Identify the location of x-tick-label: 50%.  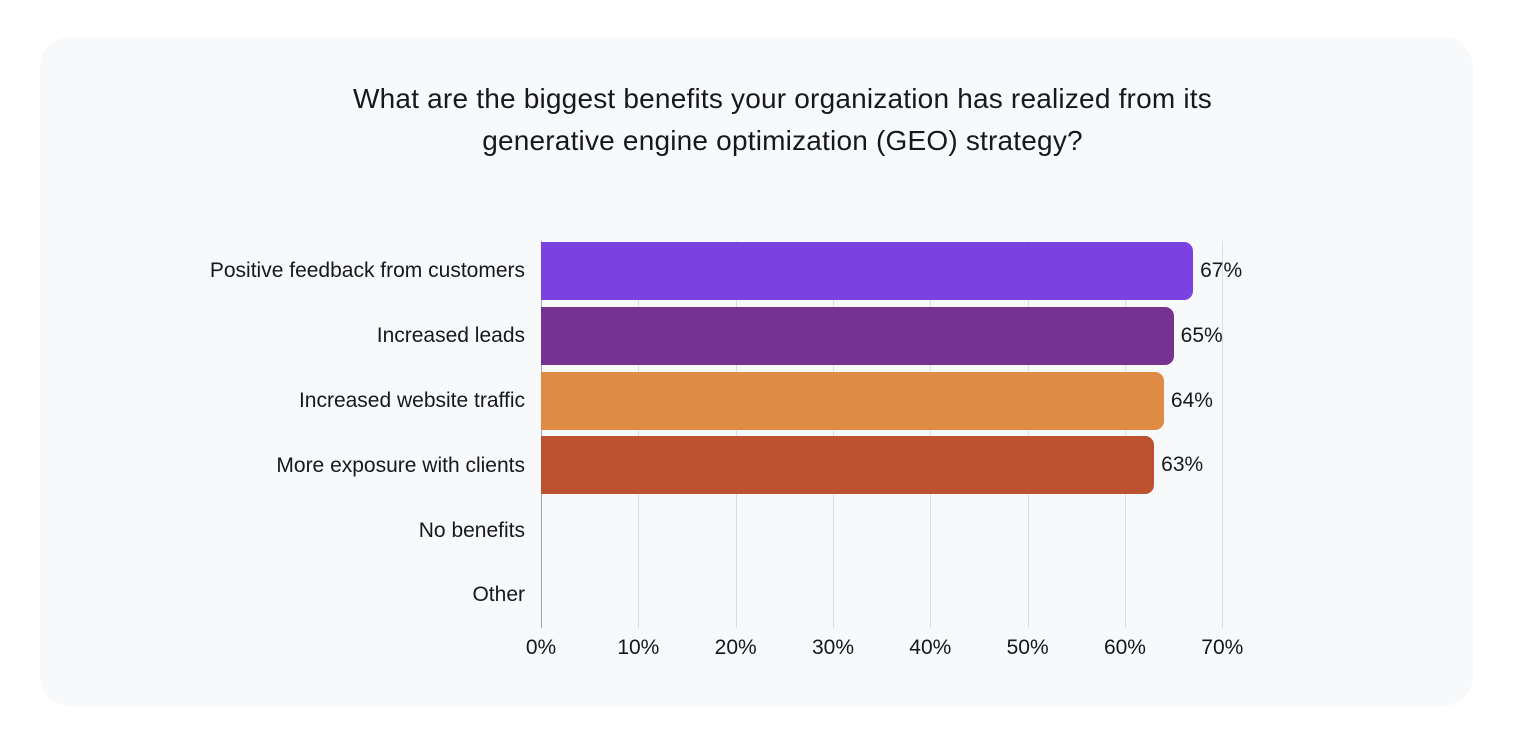
(1027, 647).